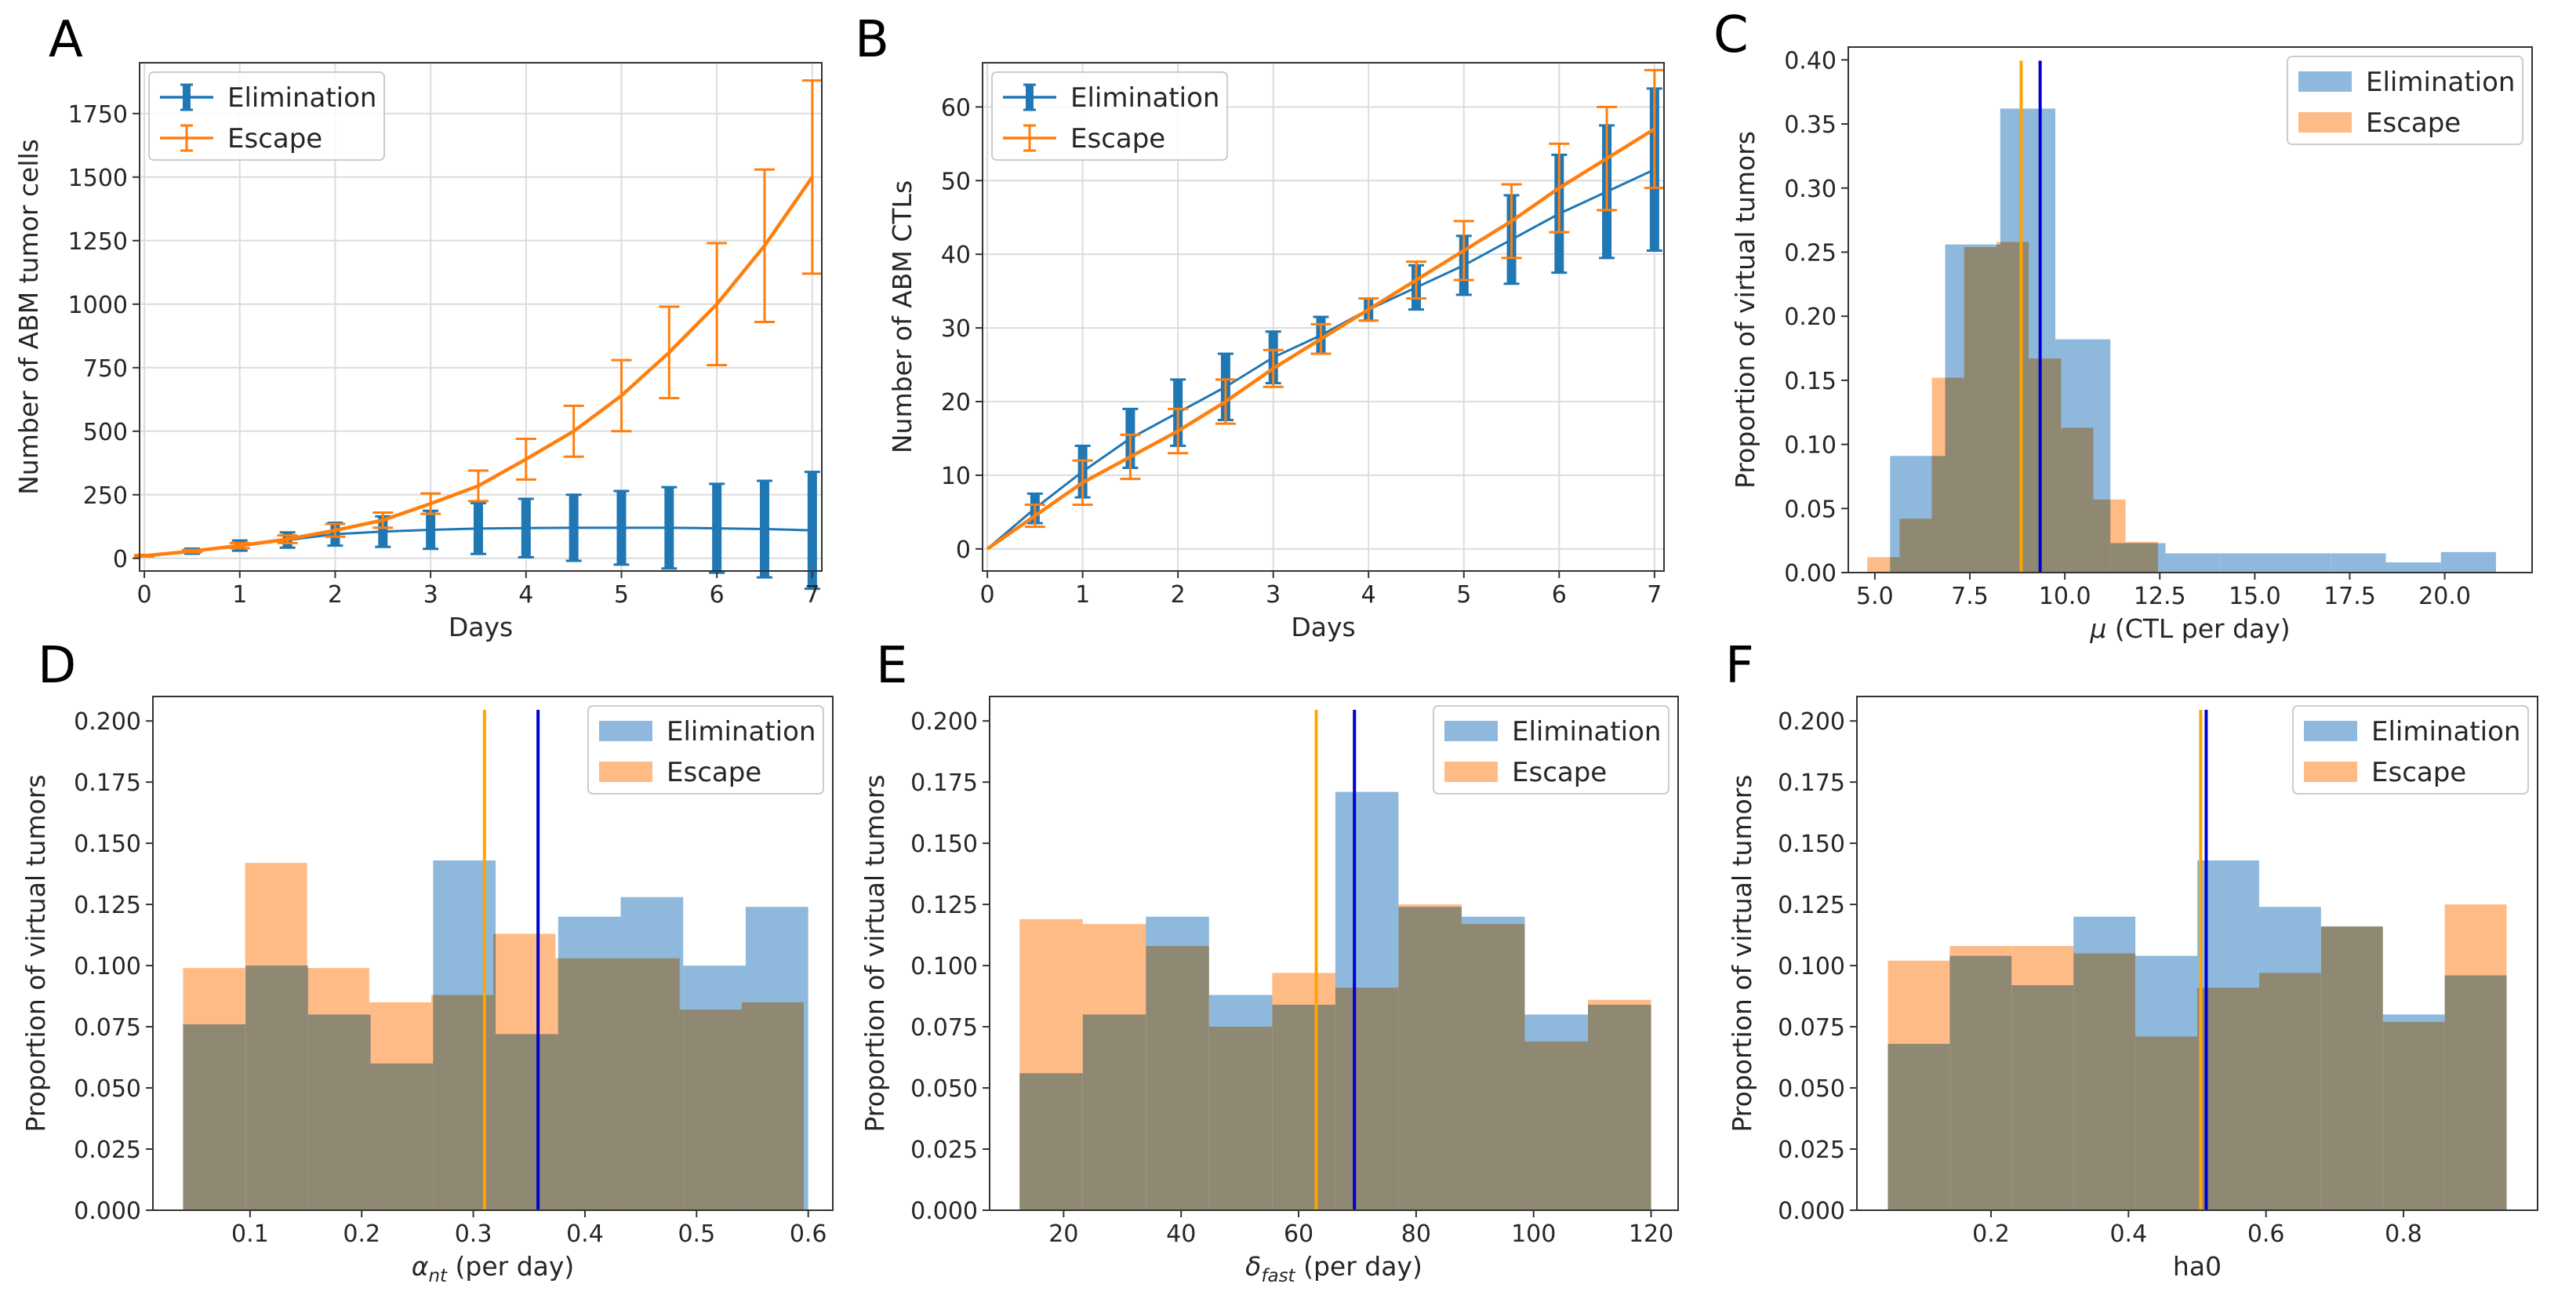 The height and width of the screenshot is (1302, 2576). Describe the element at coordinates (2097, 629) in the screenshot. I see `x-axis-label-variable: μ` at that location.